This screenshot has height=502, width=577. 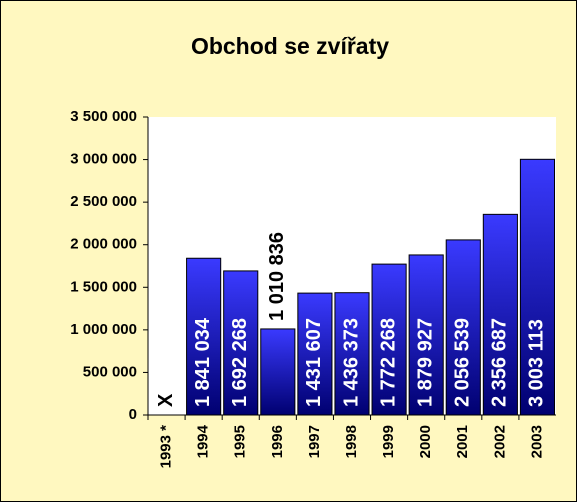 I want to click on y-tick-label: 3 500 000, so click(x=103, y=116).